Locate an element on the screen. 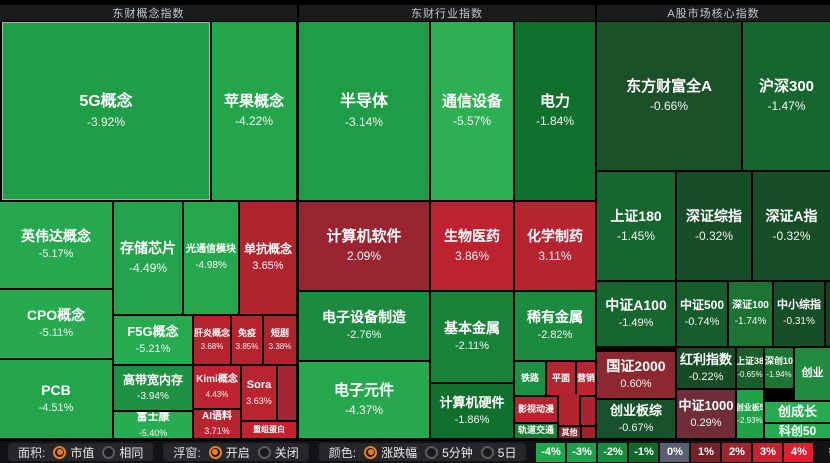 The image size is (830, 463). treemap-tile: 上证38 -0.65% is located at coordinates (750, 368).